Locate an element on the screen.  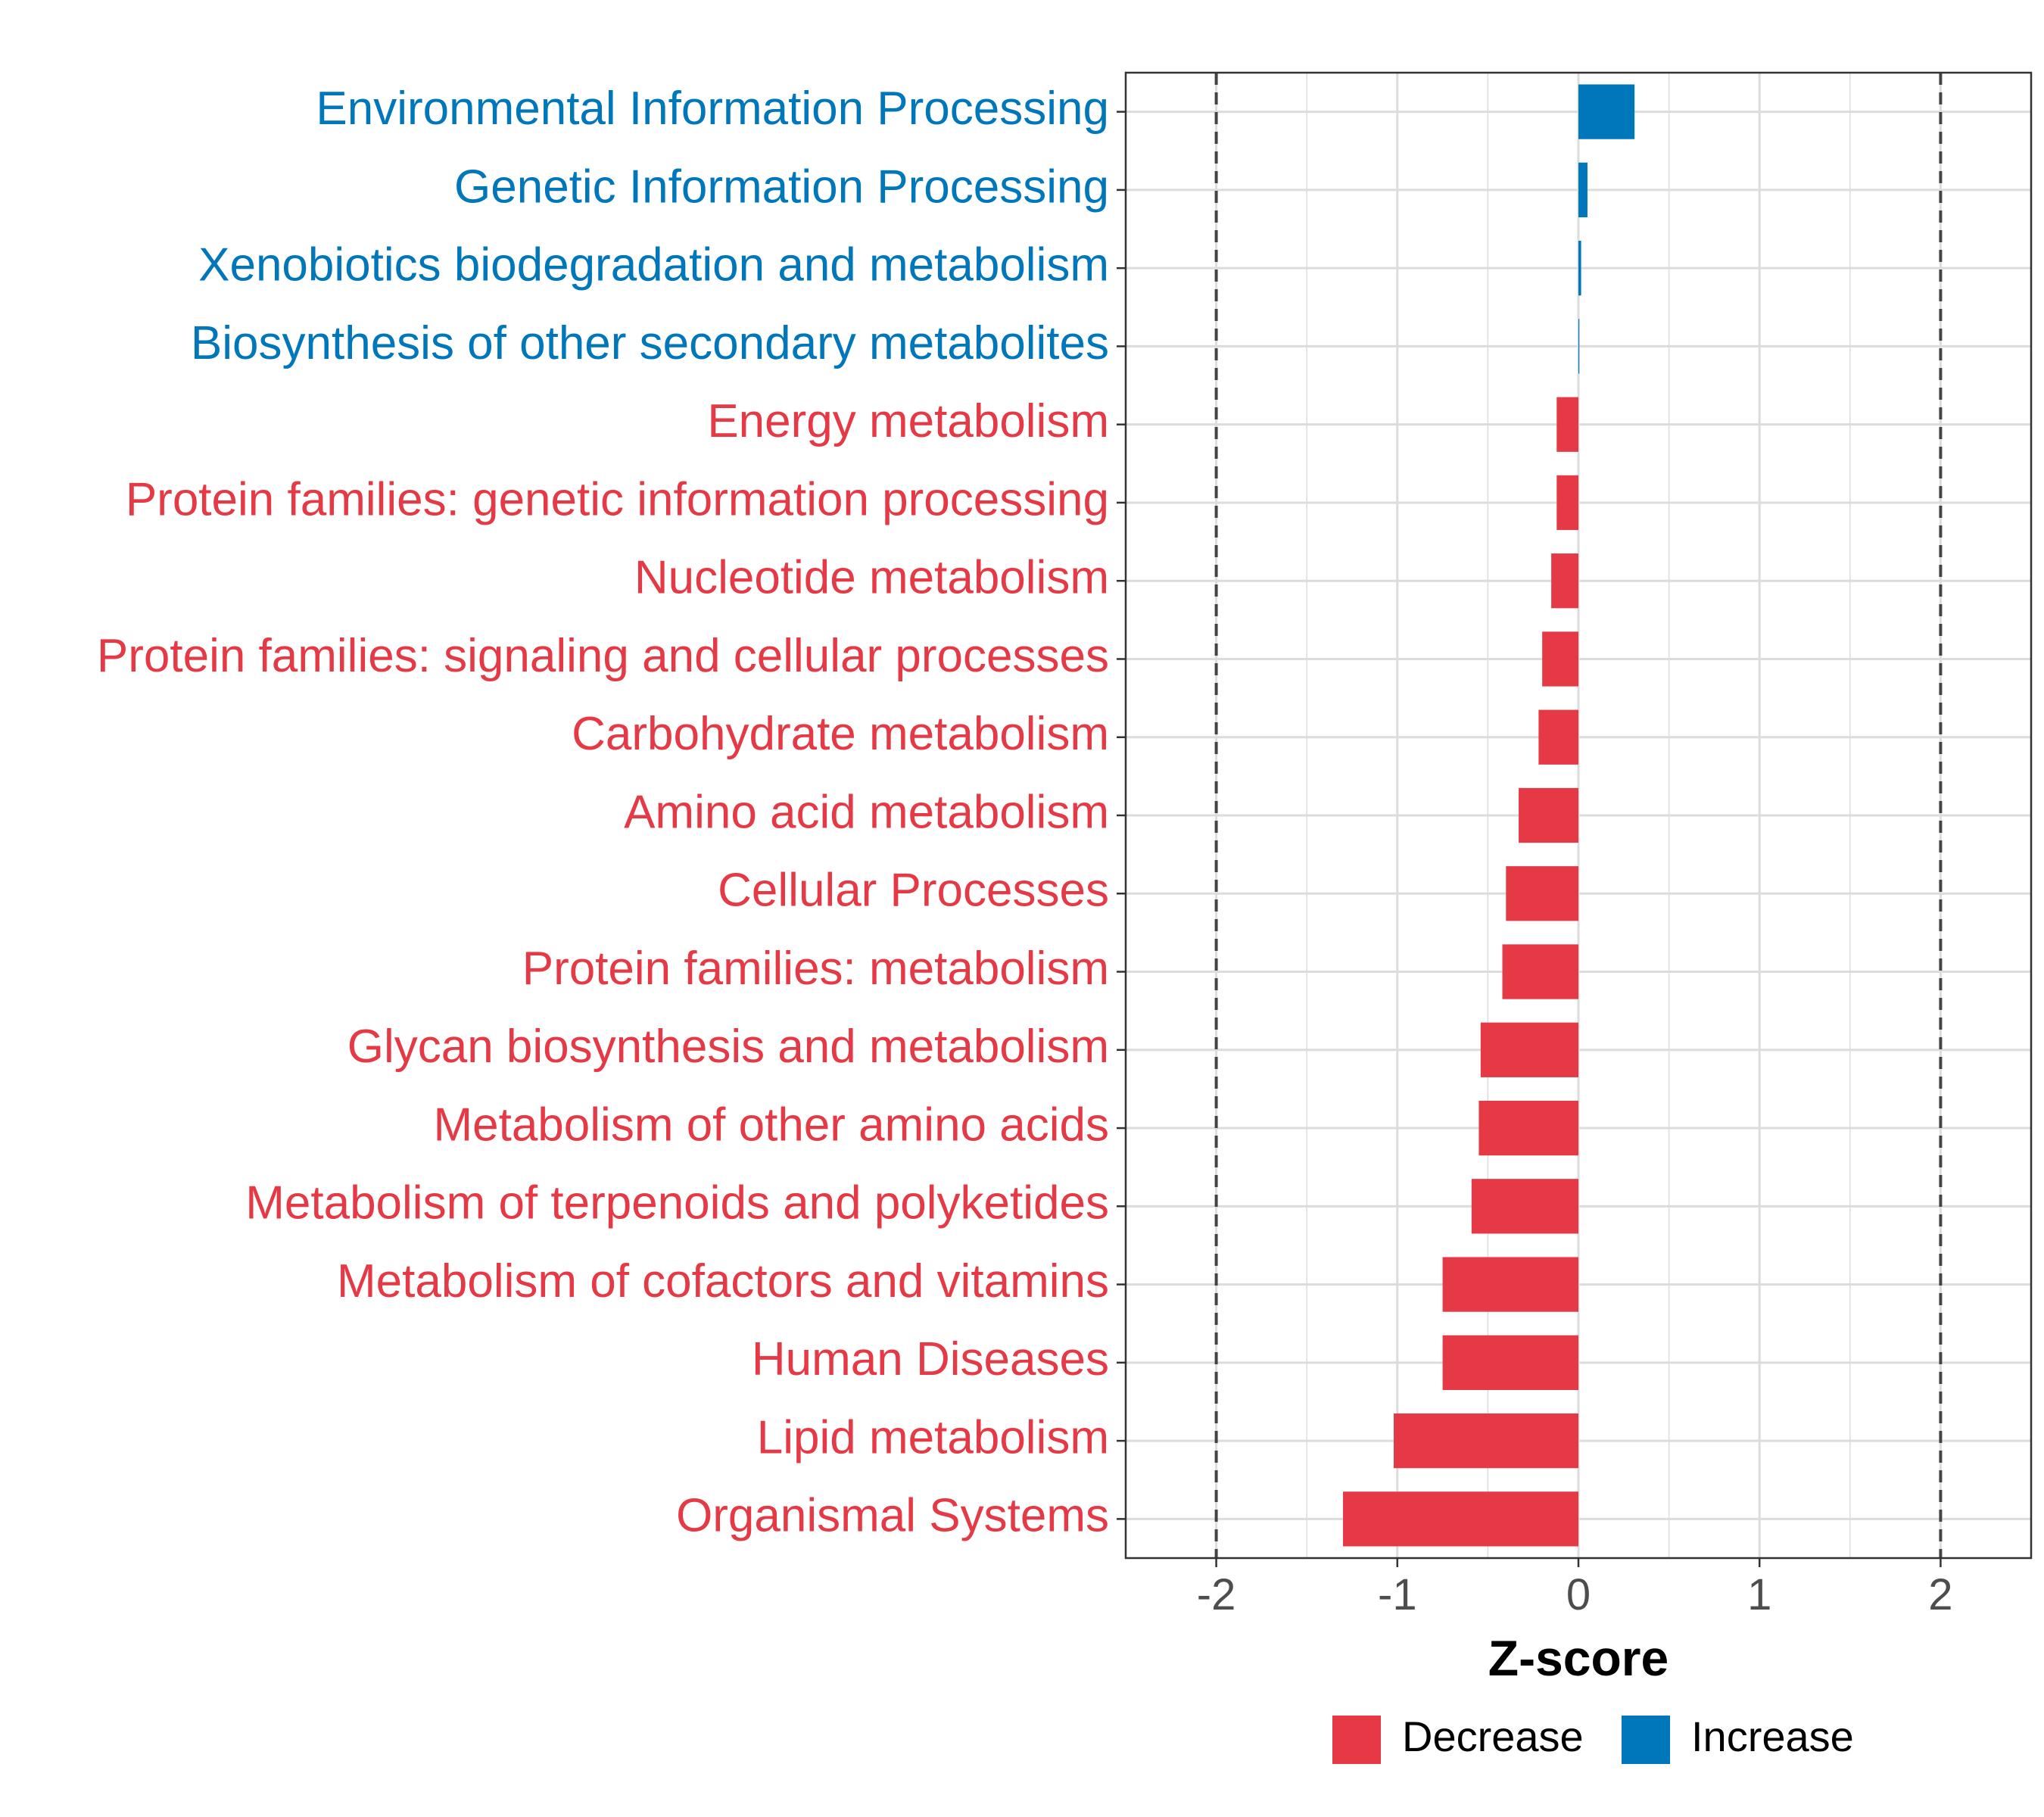
y-tick-label-14: Metabolism of terpenoids and polyketides is located at coordinates (677, 1203).